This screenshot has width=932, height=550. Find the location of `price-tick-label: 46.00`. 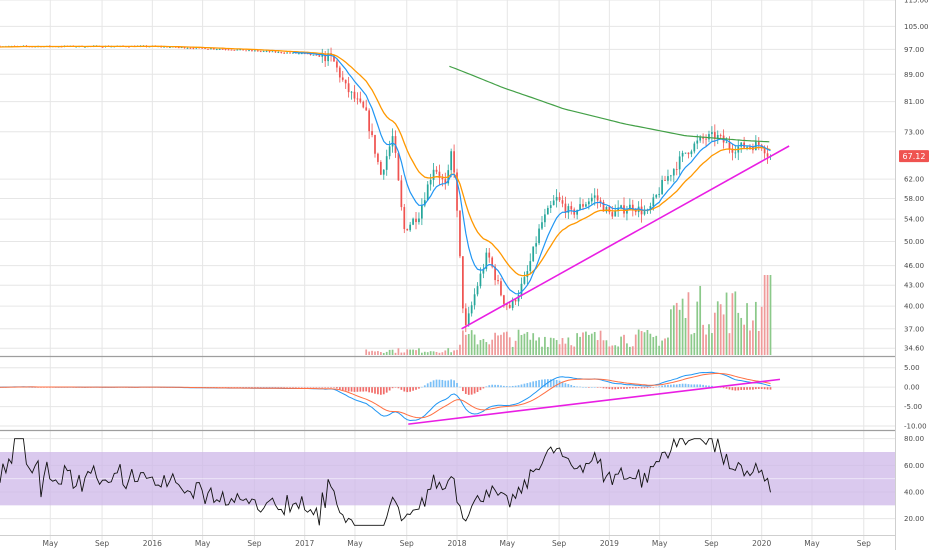

price-tick-label: 46.00 is located at coordinates (914, 266).